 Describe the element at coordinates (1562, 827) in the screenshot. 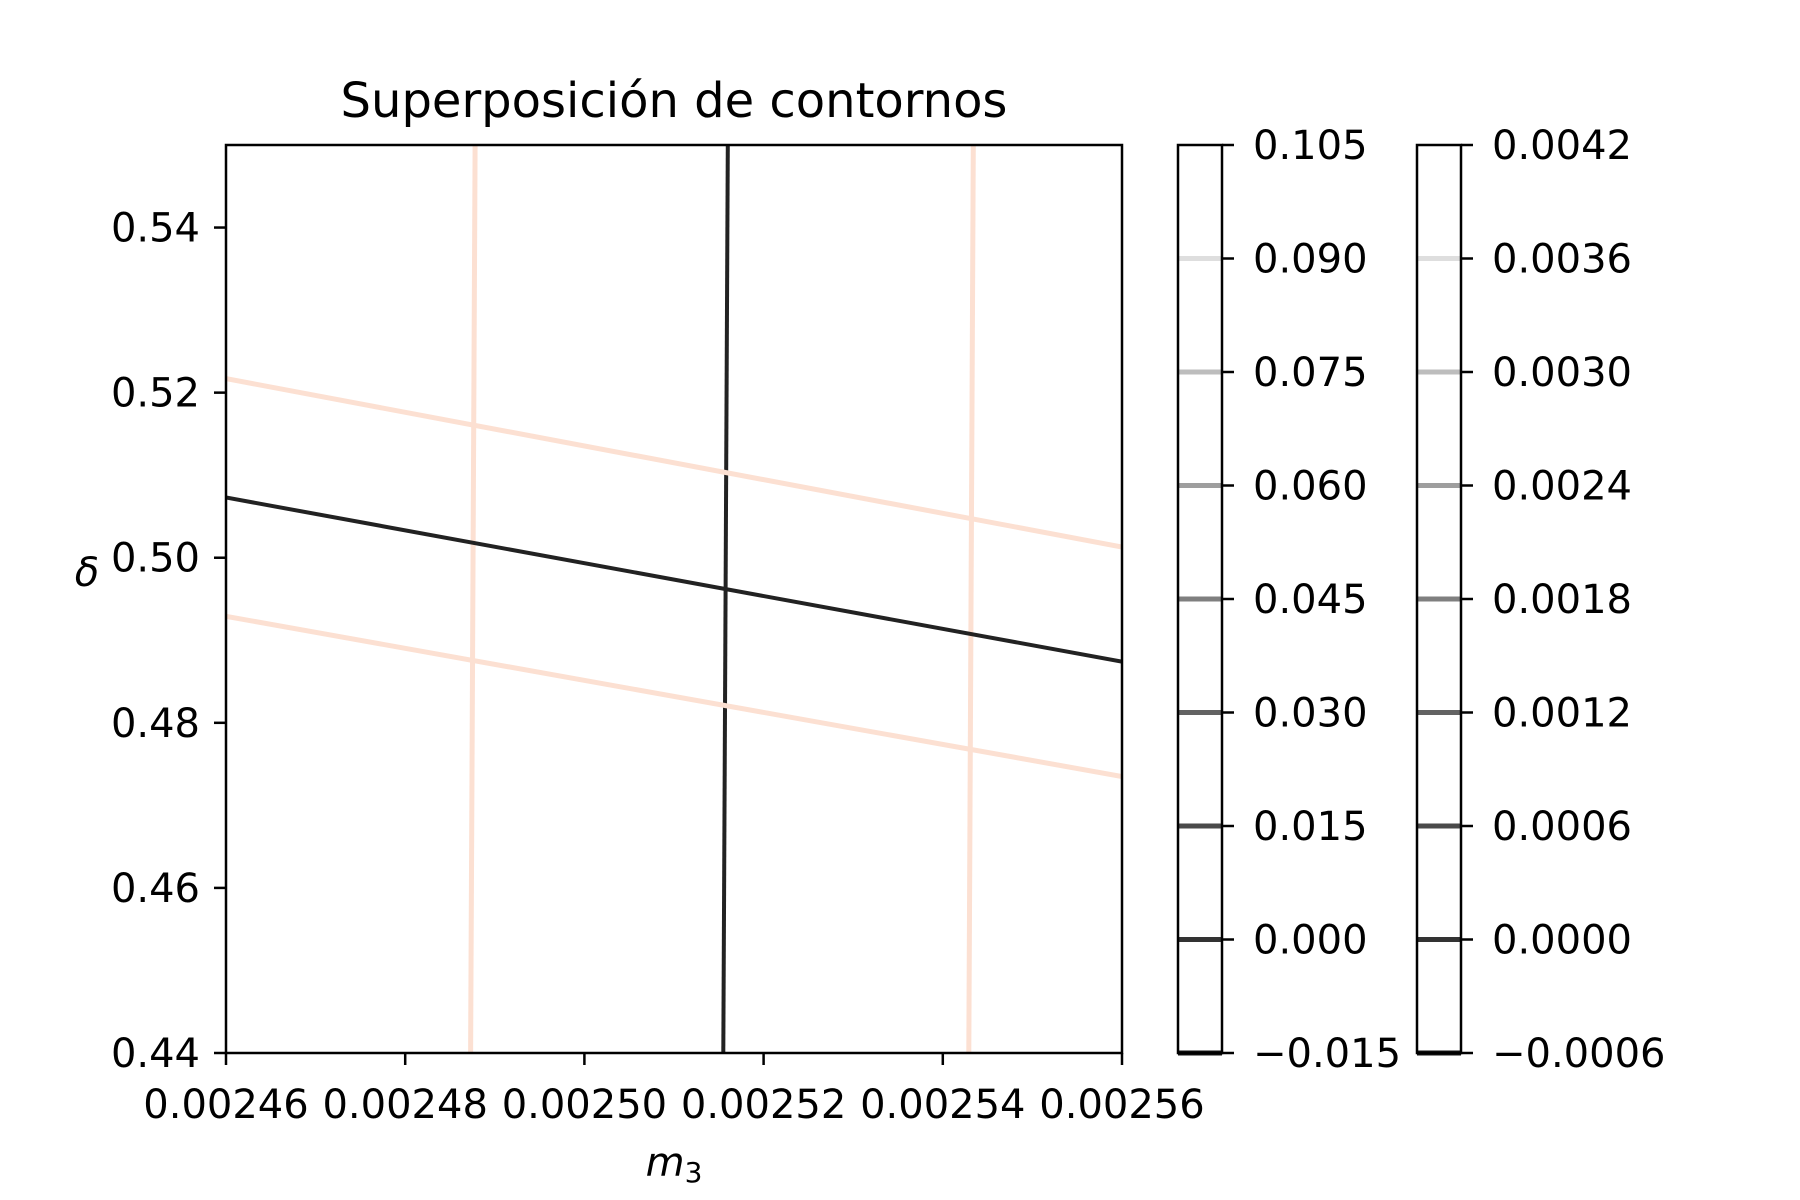

I see `colorbar-1-tick-label-2: 0.0006` at that location.